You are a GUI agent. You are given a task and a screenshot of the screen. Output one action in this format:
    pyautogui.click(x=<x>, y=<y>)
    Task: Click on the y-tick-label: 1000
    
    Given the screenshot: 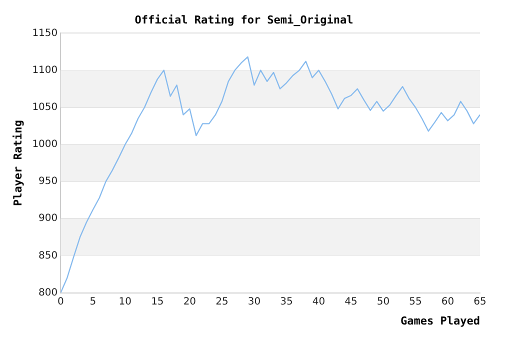 What is the action you would take?
    pyautogui.click(x=45, y=144)
    